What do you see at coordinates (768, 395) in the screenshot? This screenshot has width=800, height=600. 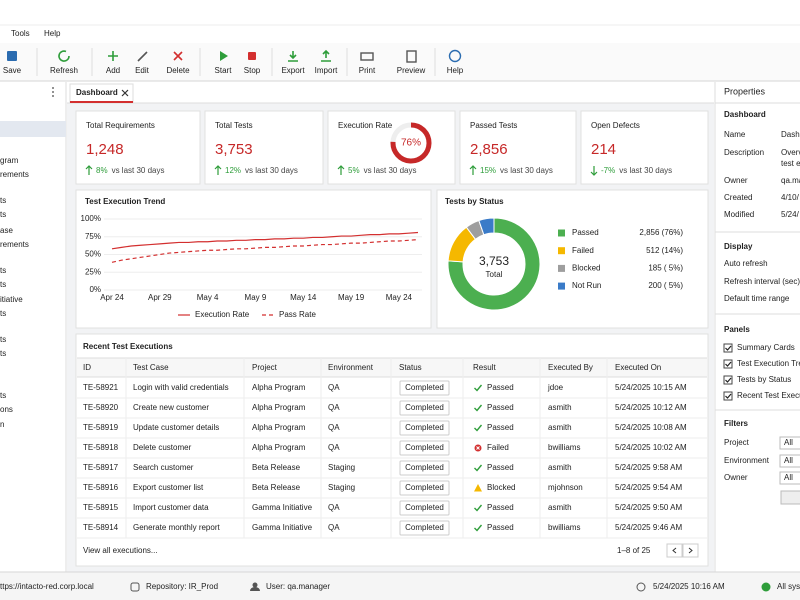 I see `checkbox-label: Recent Test Executi` at bounding box center [768, 395].